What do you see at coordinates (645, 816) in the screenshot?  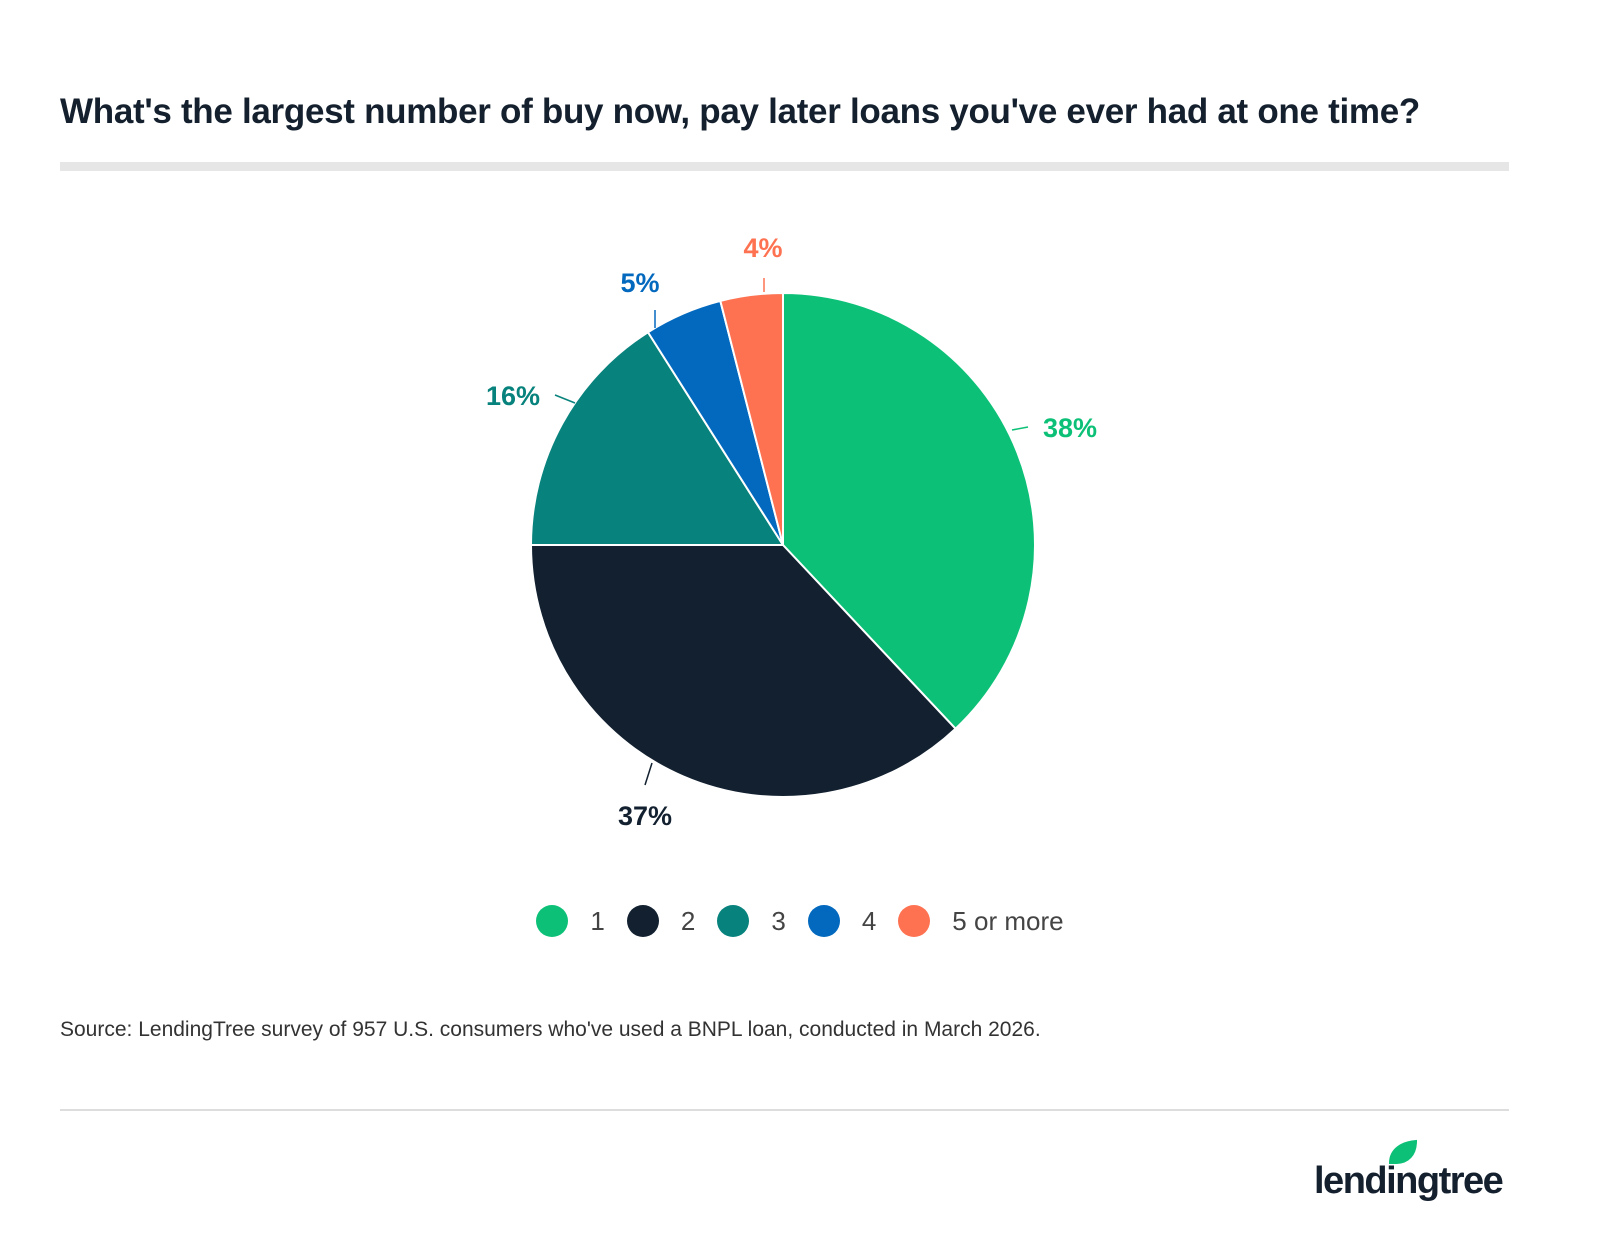 I see `data-label: 37%` at bounding box center [645, 816].